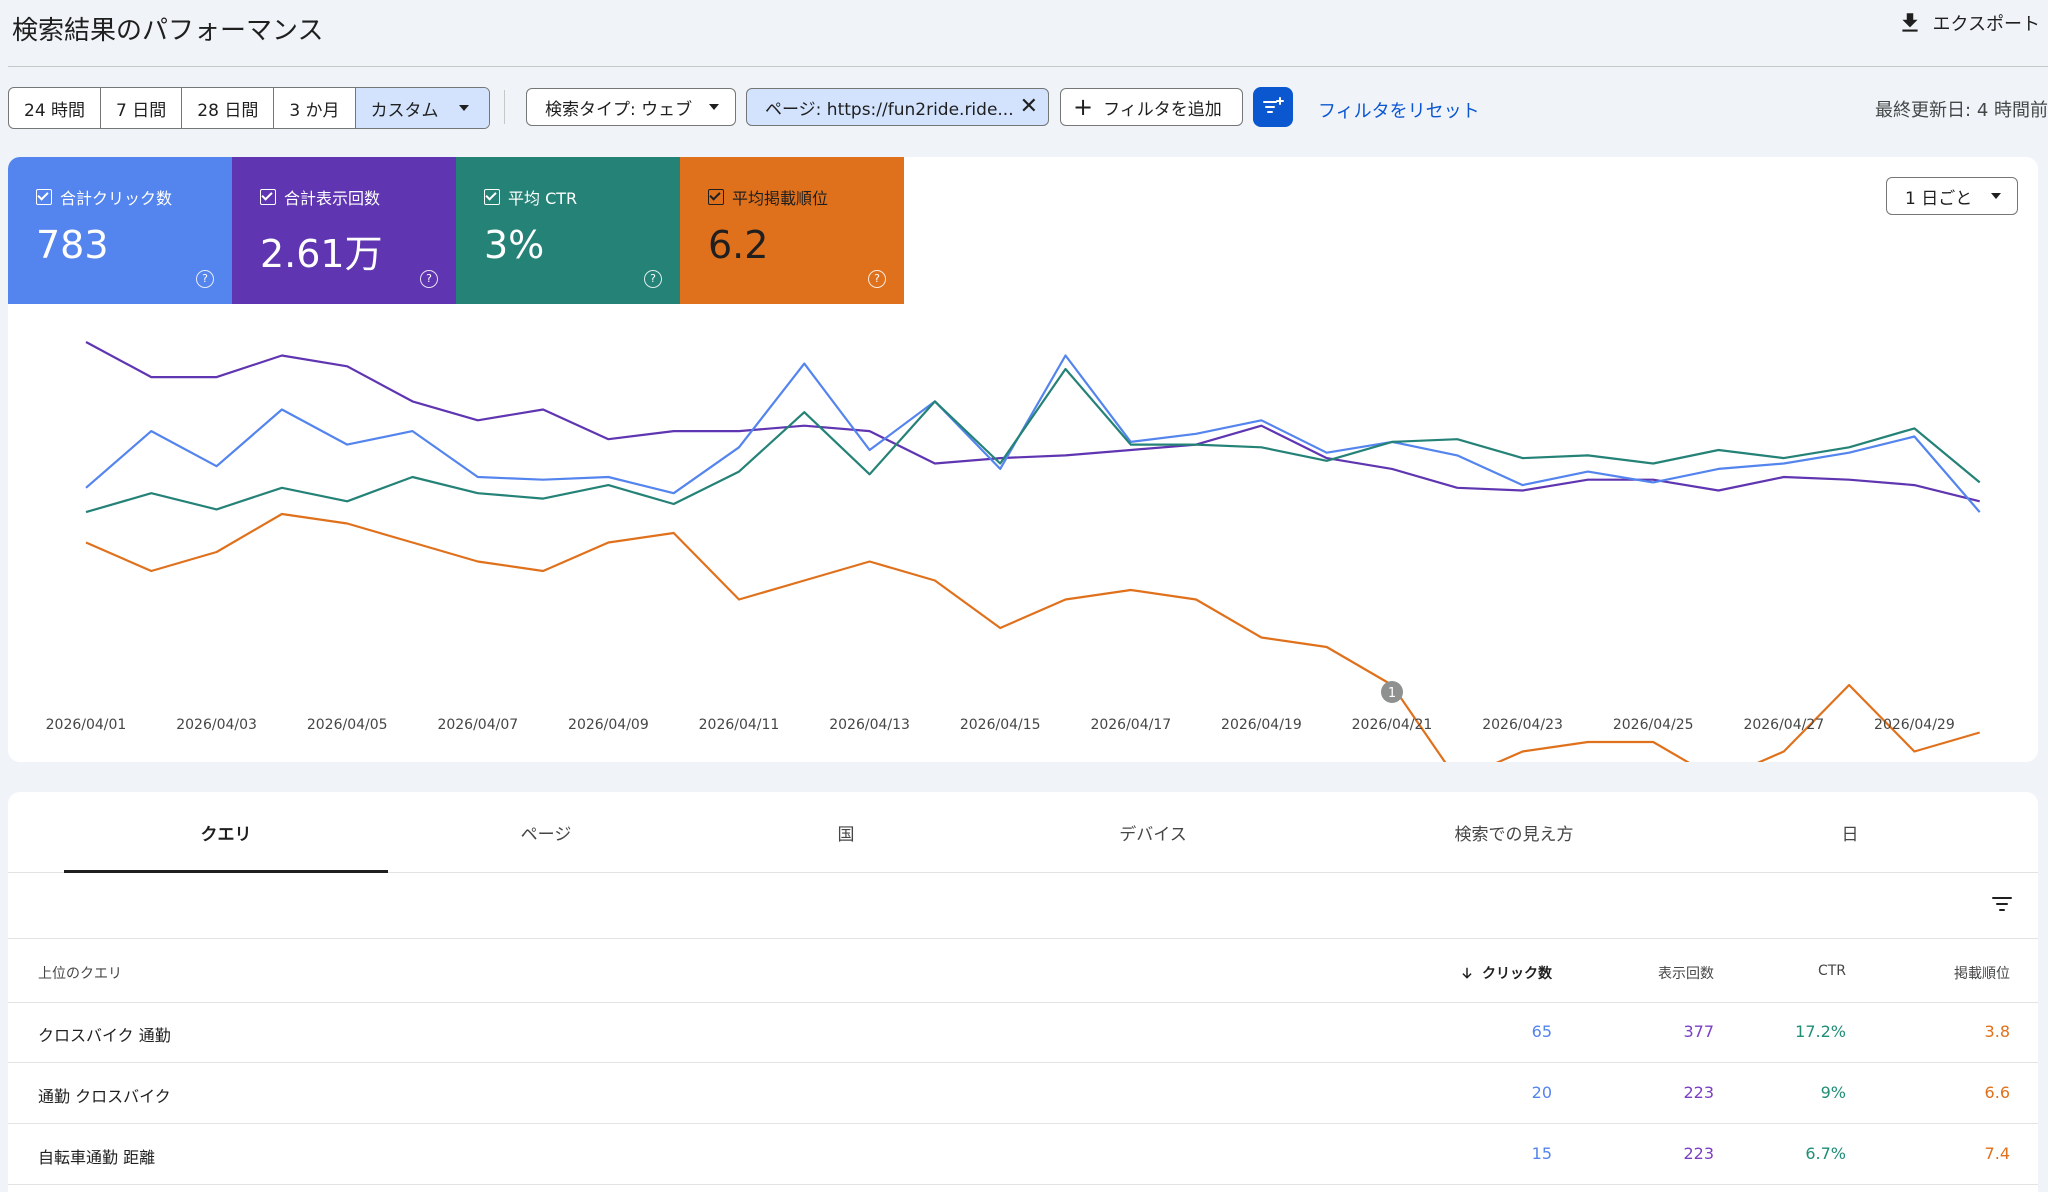 The height and width of the screenshot is (1192, 2048). I want to click on column-header-query: 上位のクエリ, so click(80, 974).